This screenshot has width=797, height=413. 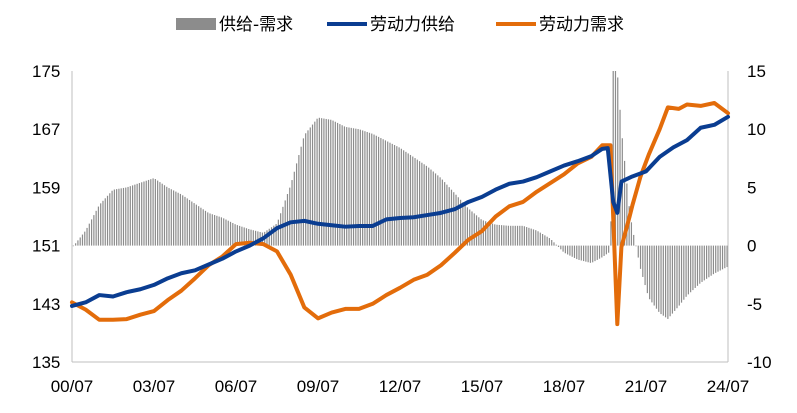 I want to click on y-left-tick-label: 135, so click(x=46, y=362).